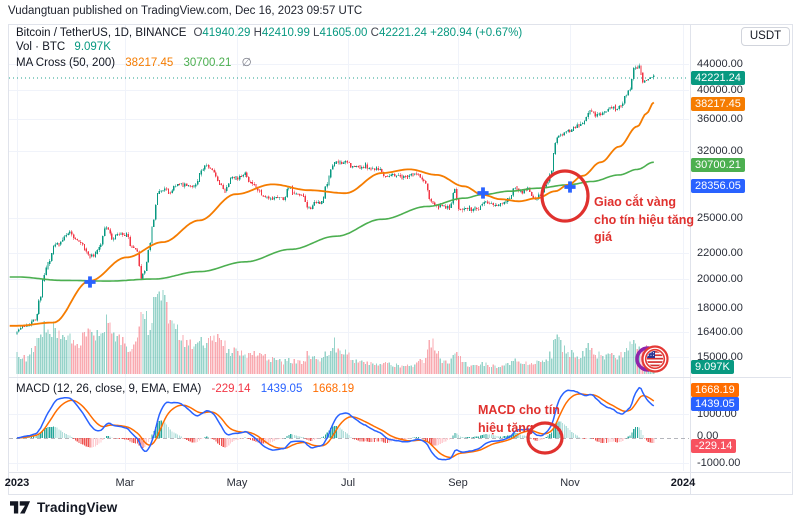 This screenshot has height=523, width=800. What do you see at coordinates (228, 33) in the screenshot?
I see `ohlc-value: 41940.29` at bounding box center [228, 33].